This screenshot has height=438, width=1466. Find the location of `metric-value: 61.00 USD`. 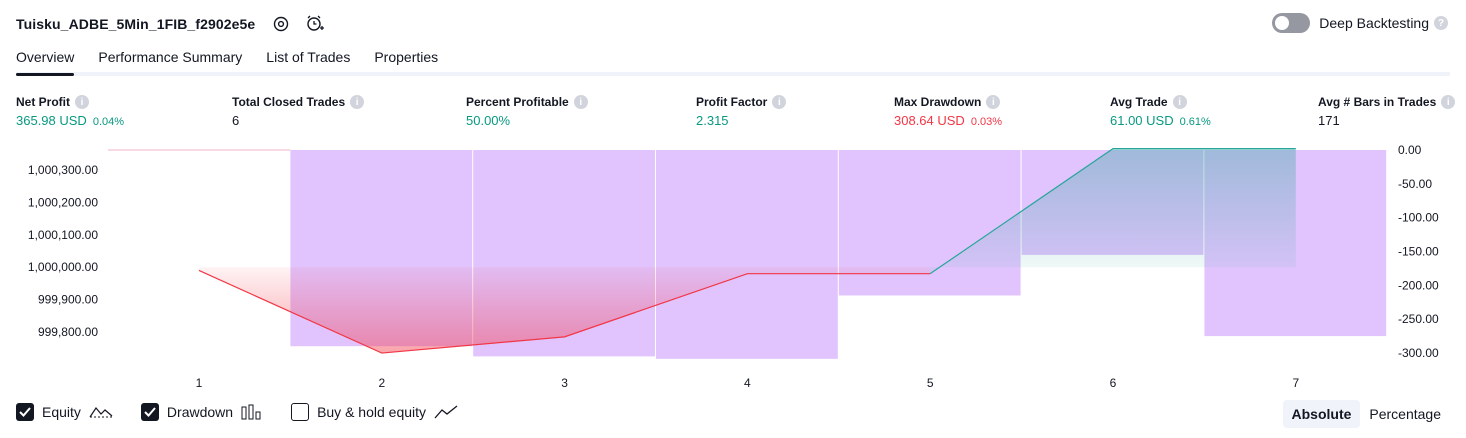

metric-value: 61.00 USD is located at coordinates (1142, 120).